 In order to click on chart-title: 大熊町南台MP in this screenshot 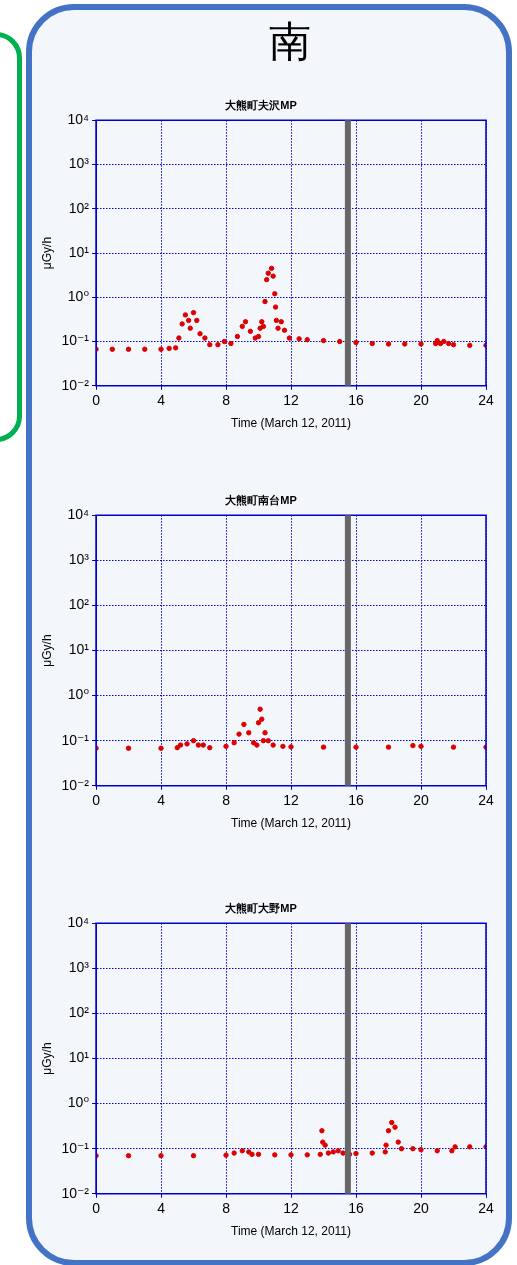, I will do `click(261, 500)`.